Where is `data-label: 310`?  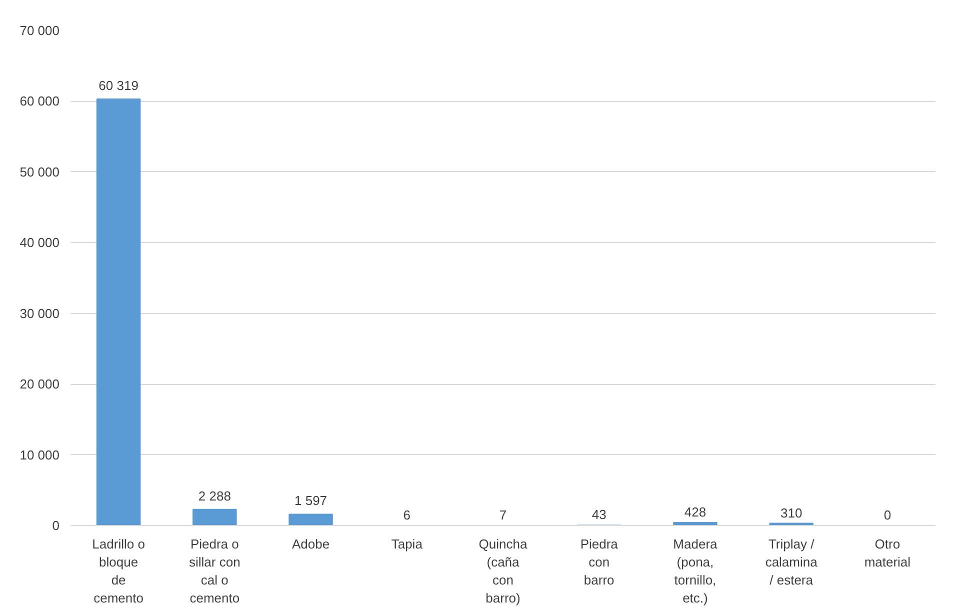 data-label: 310 is located at coordinates (791, 512).